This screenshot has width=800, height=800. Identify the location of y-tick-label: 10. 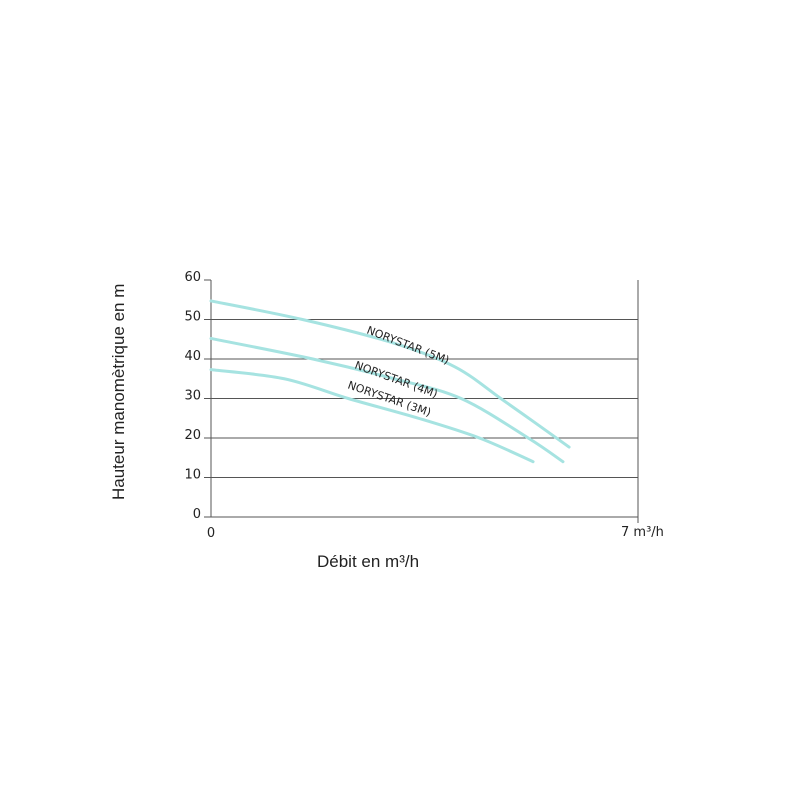
(192, 475).